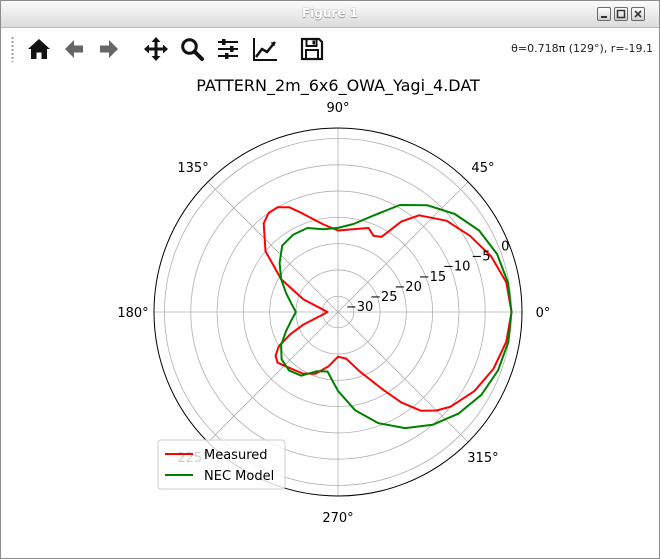 The width and height of the screenshot is (660, 559). I want to click on theta-tick-label: 270°, so click(337, 518).